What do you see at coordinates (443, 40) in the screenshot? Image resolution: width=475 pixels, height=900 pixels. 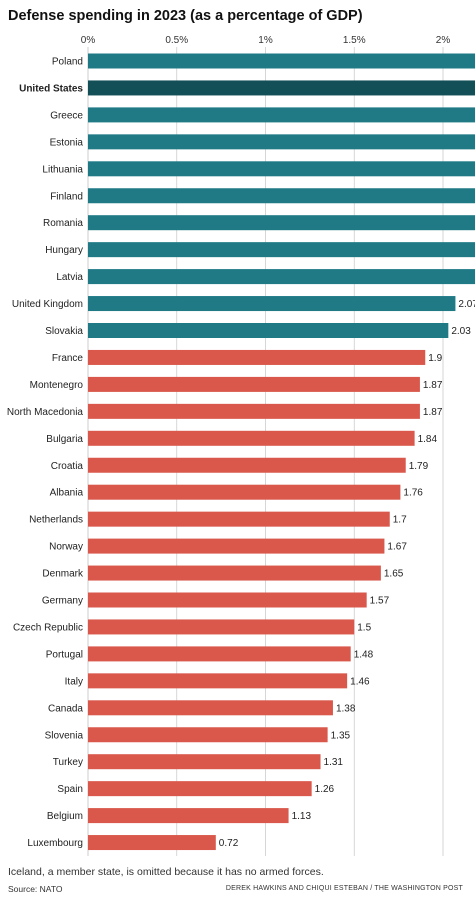 I see `x-tick-label: 2%` at bounding box center [443, 40].